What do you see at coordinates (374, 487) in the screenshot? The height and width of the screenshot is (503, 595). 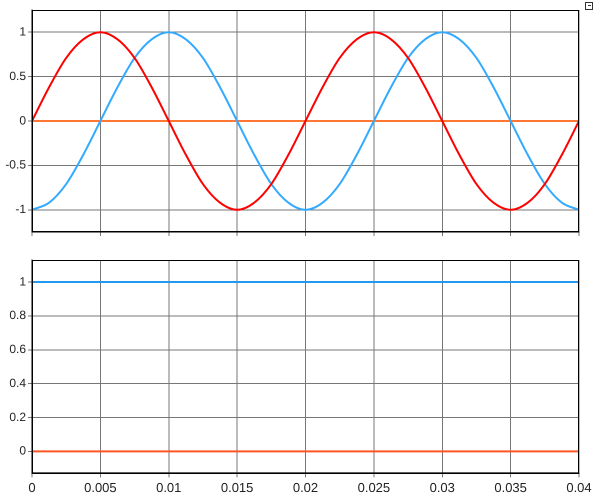 I see `x-tick-label: 0.025` at bounding box center [374, 487].